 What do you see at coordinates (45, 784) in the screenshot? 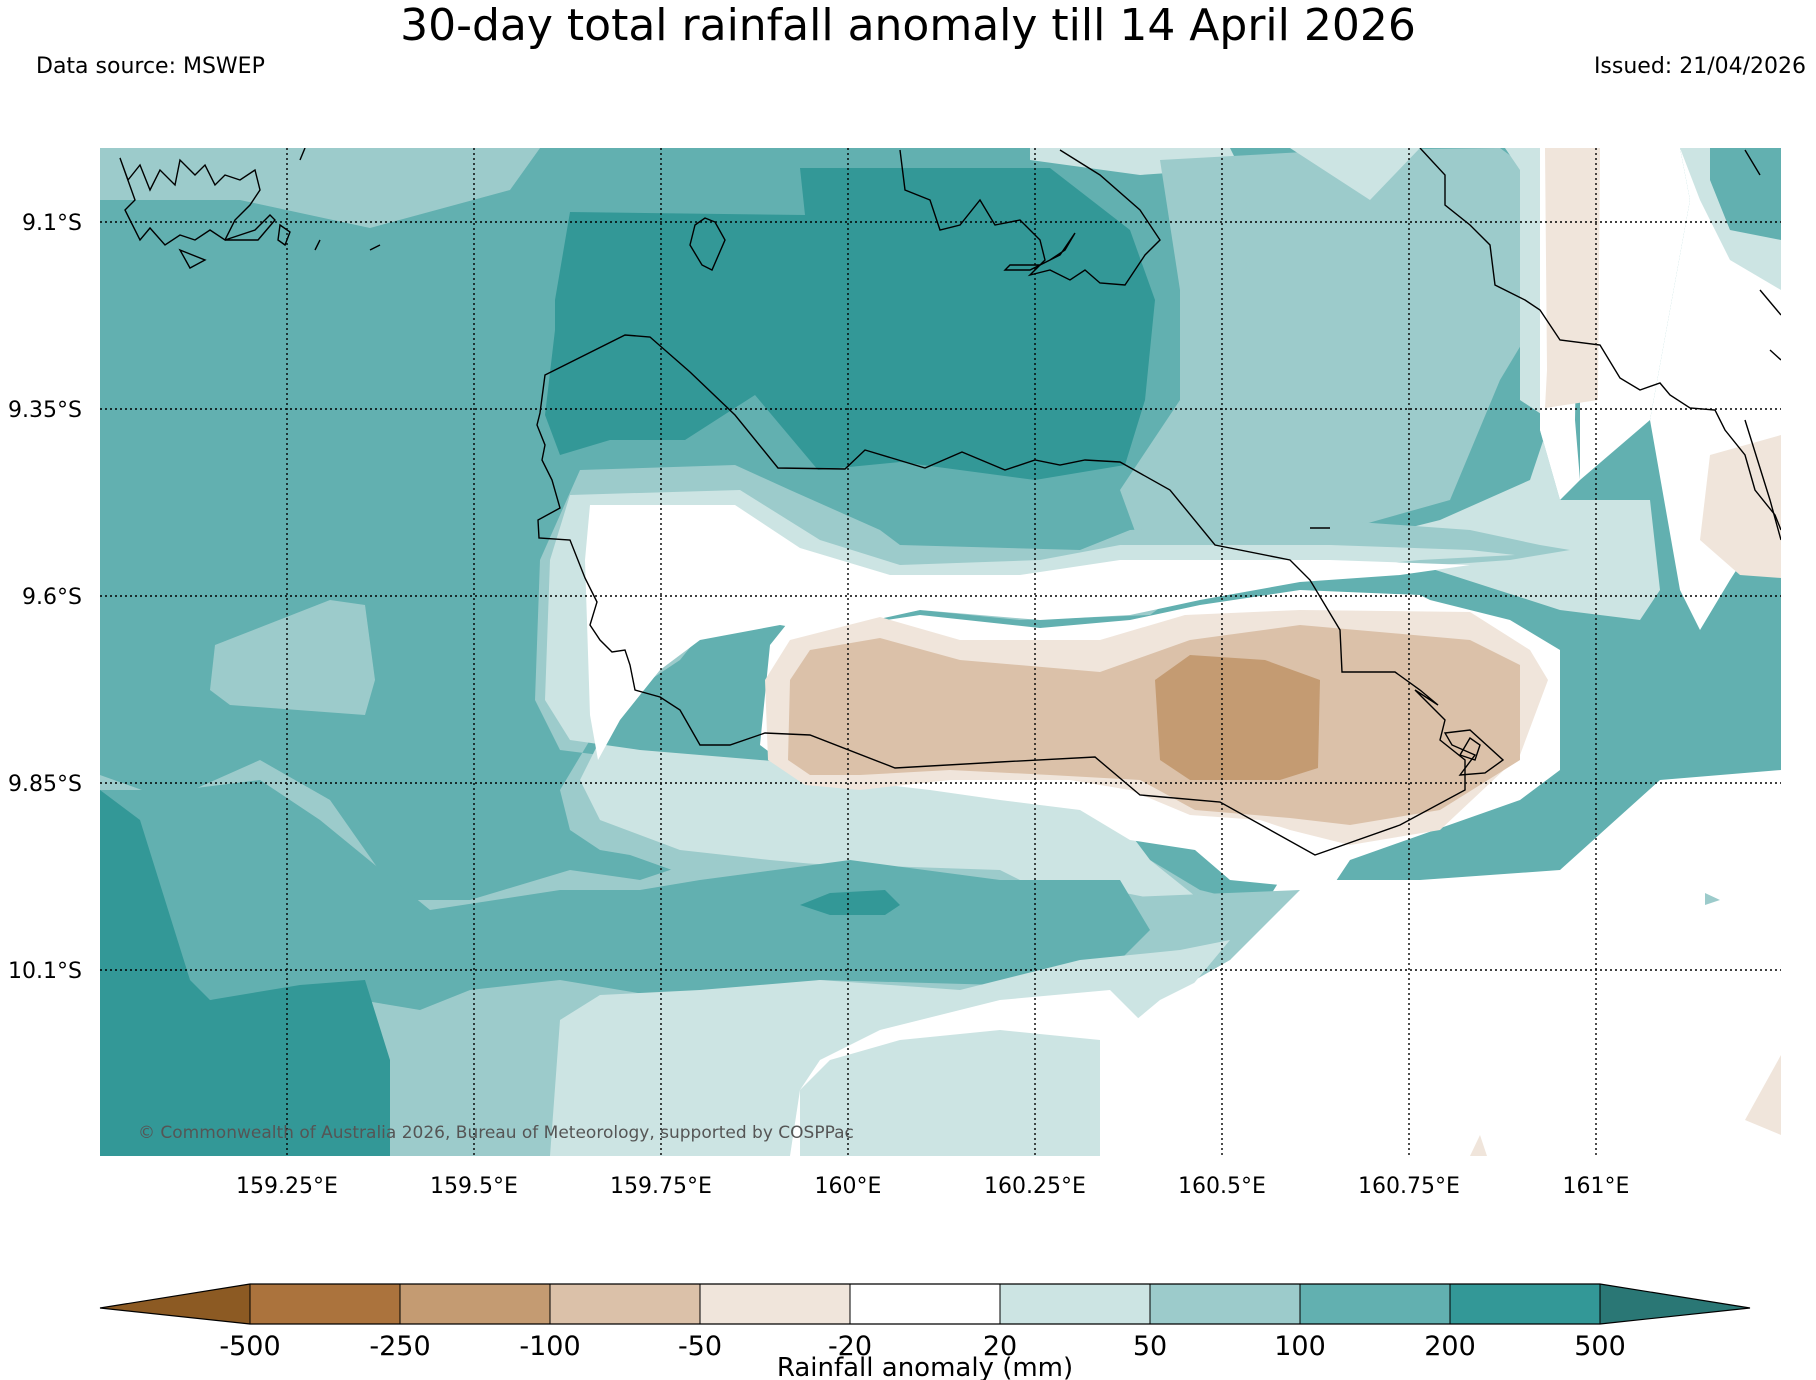
I see `lat-label: 9.85°S` at bounding box center [45, 784].